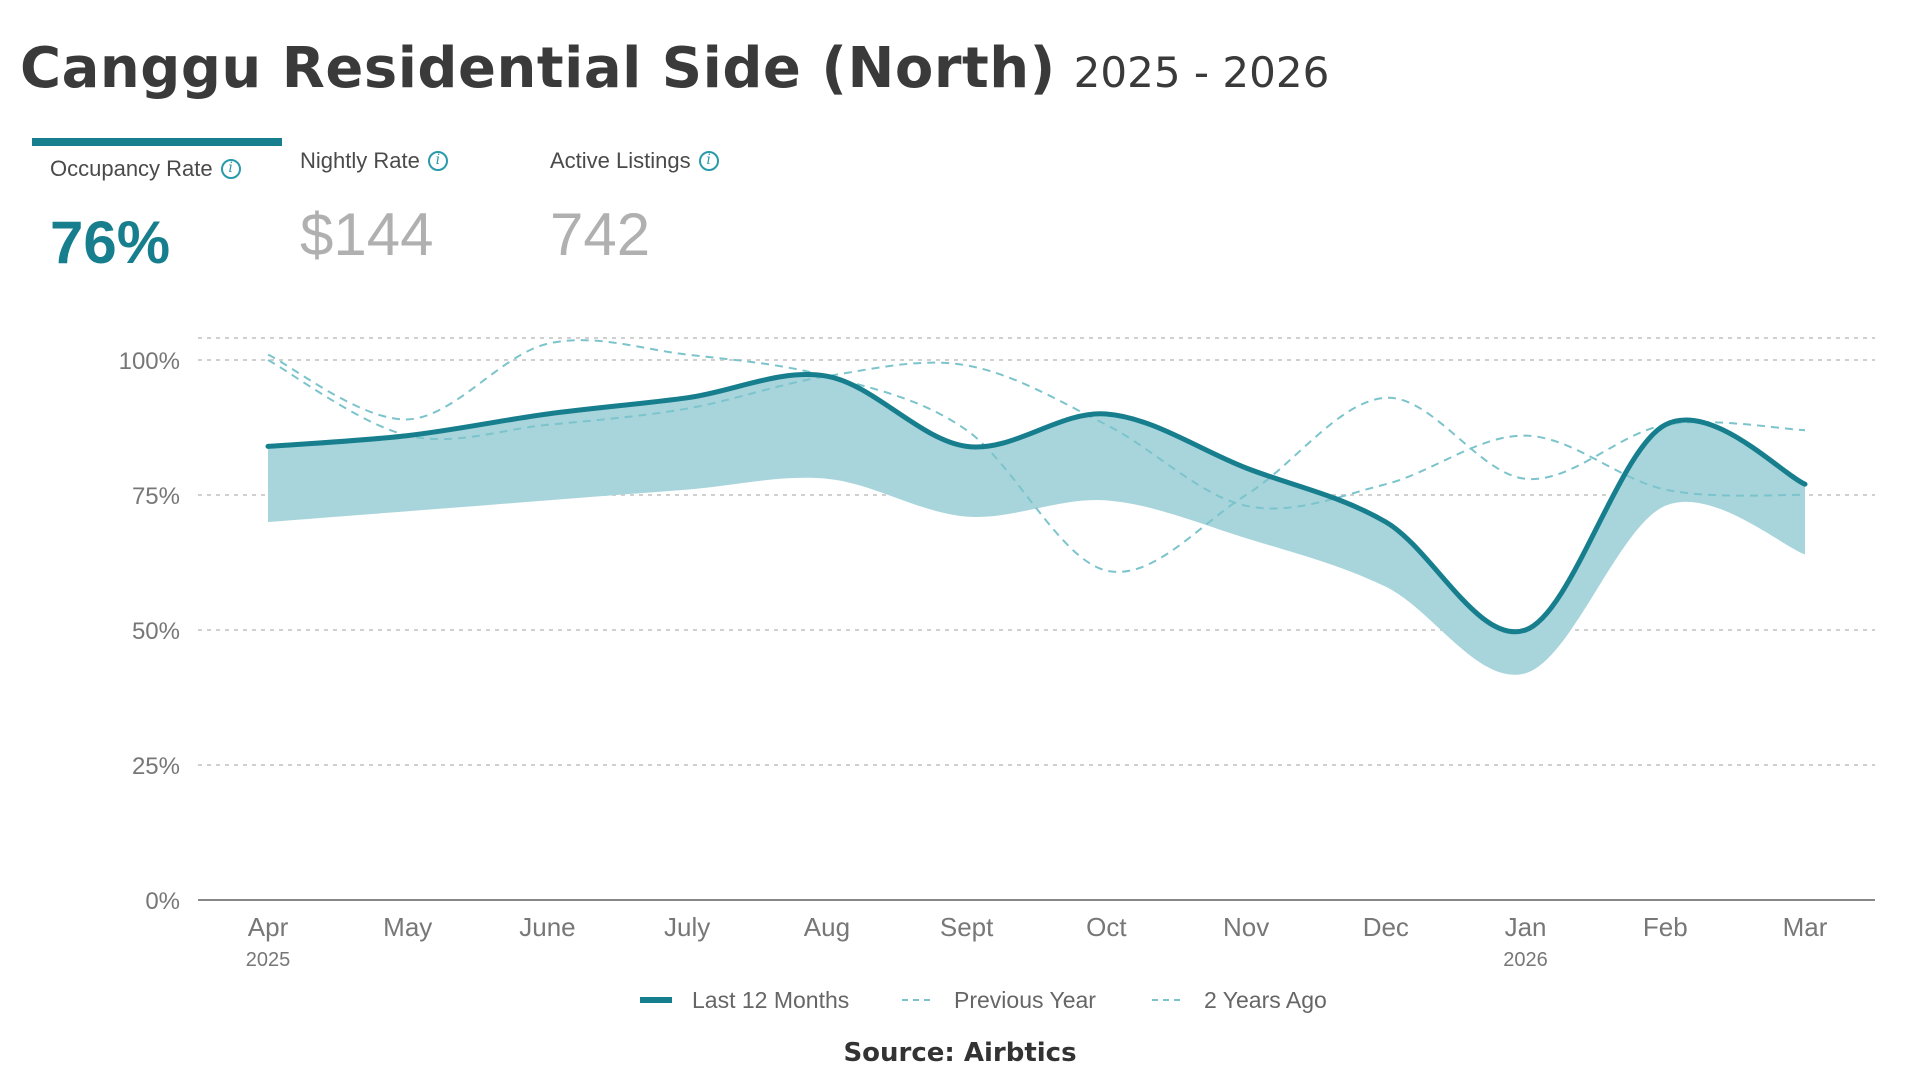 The image size is (1920, 1080). Describe the element at coordinates (1526, 927) in the screenshot. I see `x-tick-label: Jan` at that location.